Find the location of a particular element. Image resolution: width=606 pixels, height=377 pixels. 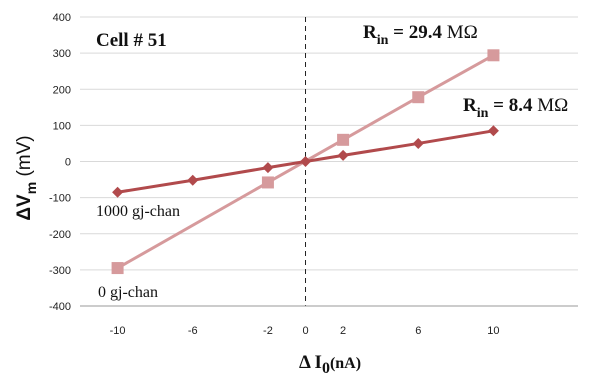

x-axis-sub: 0 is located at coordinates (326, 368).